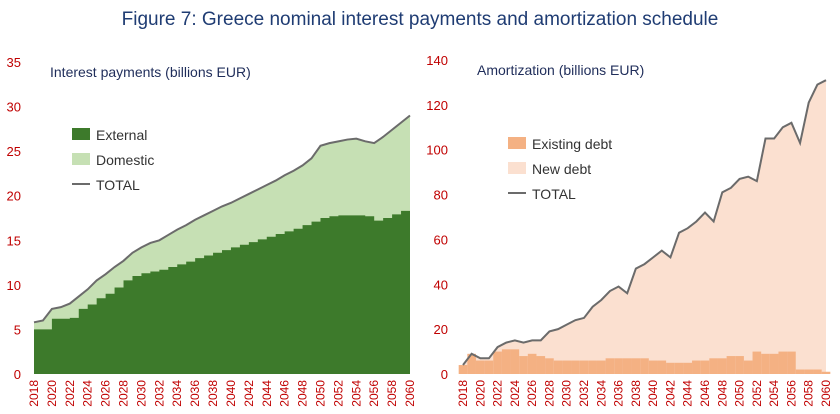 This screenshot has height=414, width=840. I want to click on legend-domestic-swatch, so click(81, 159).